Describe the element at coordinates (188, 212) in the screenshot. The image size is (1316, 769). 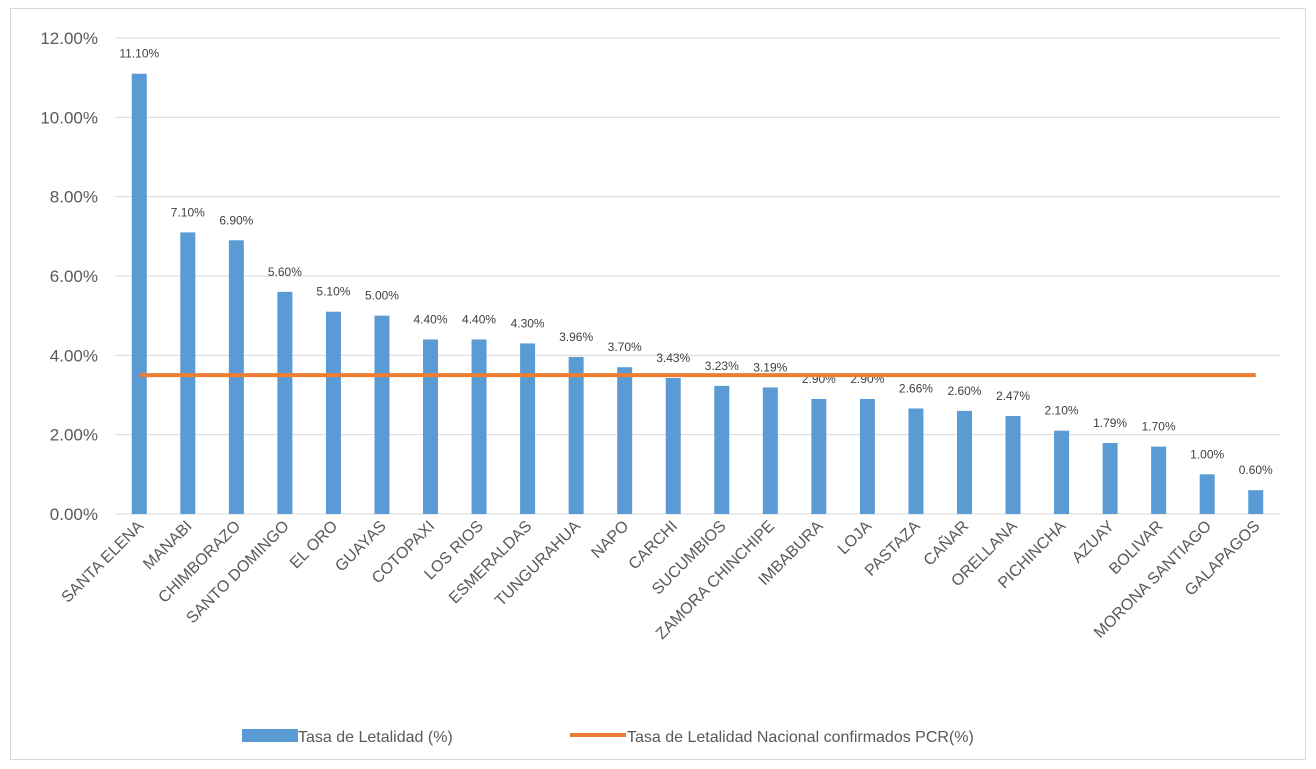
I see `data-label: 7.10%` at that location.